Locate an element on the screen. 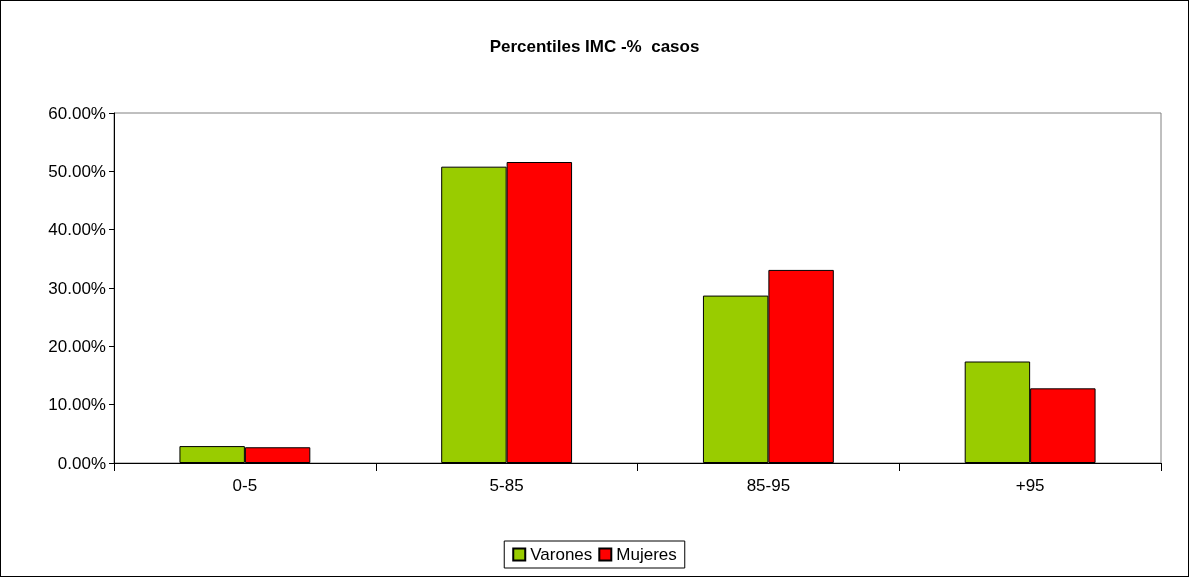  legend-label: Mujeres is located at coordinates (646, 554).